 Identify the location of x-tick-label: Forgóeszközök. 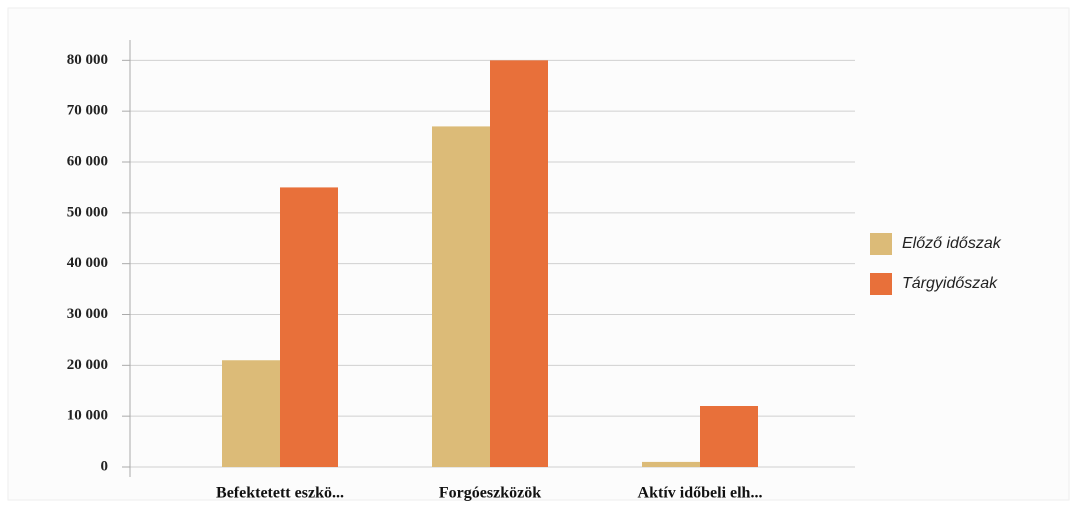
(490, 493).